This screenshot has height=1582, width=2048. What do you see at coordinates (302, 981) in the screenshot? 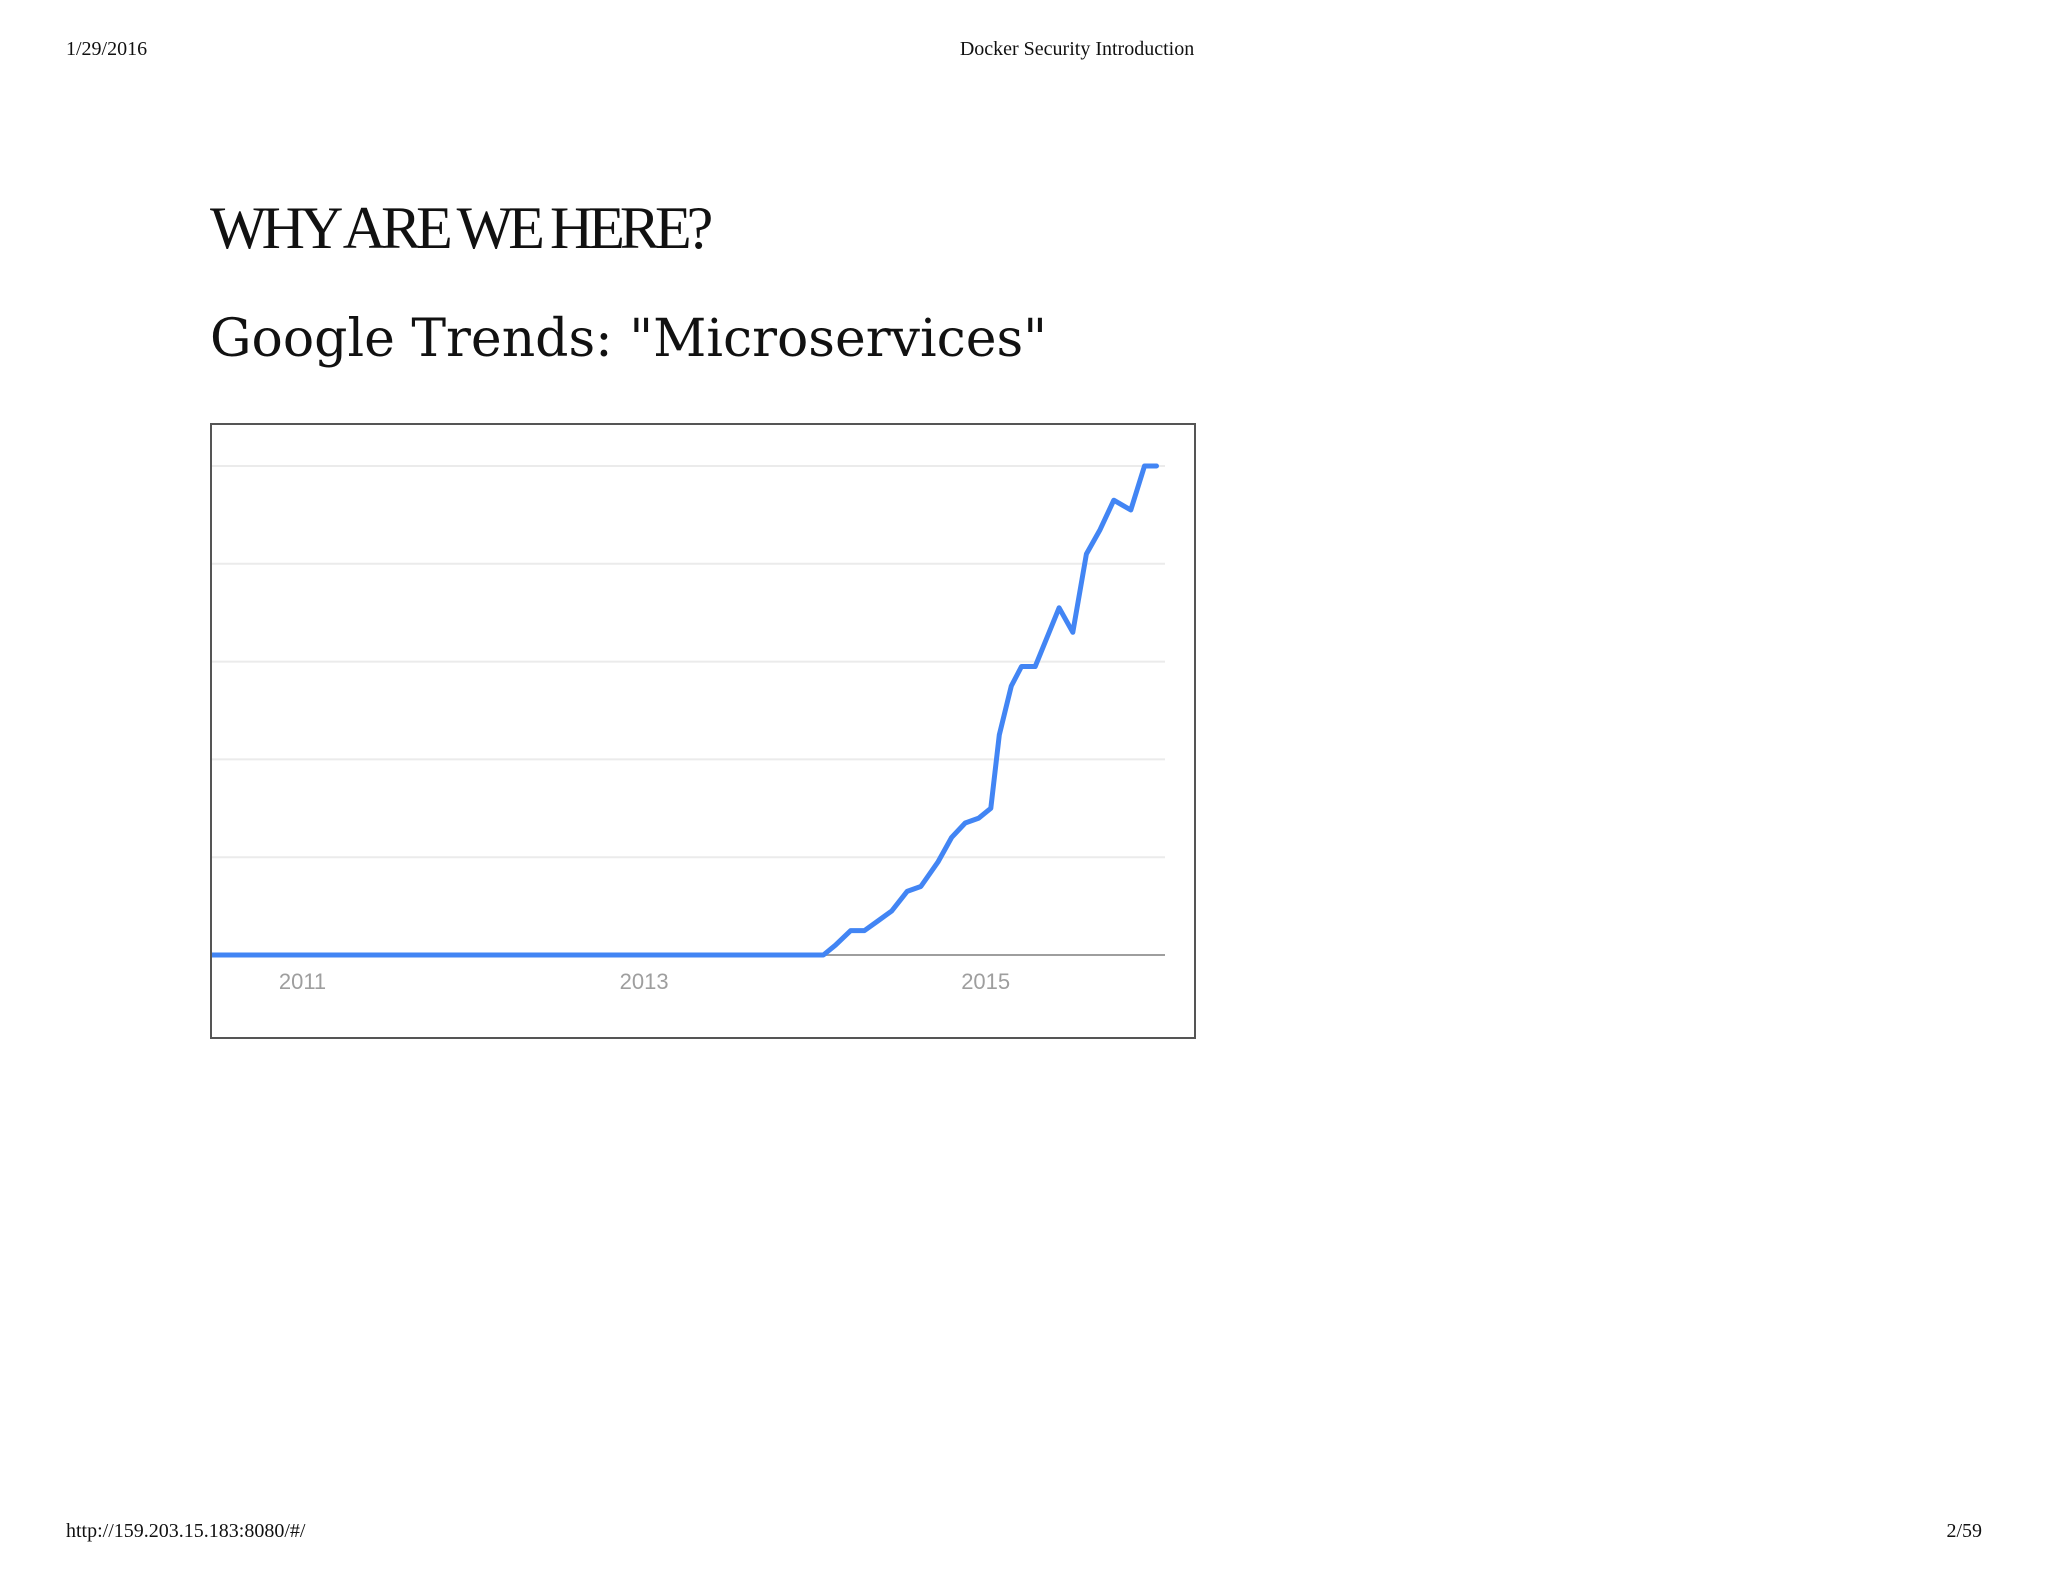
I see `x-tick-label-2011: 2011` at bounding box center [302, 981].